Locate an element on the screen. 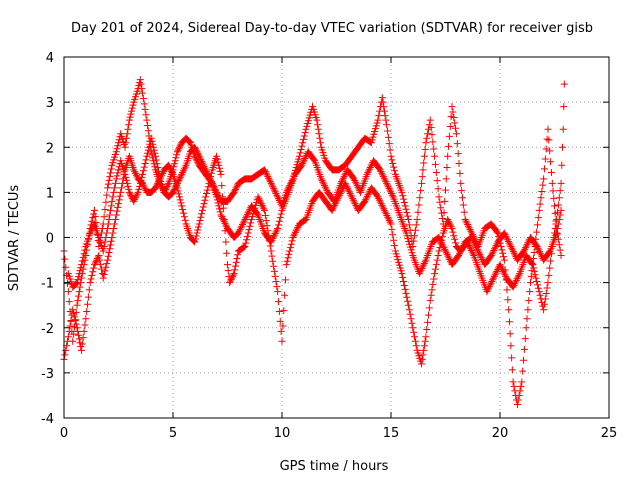 The height and width of the screenshot is (480, 640). y-tick-label: -4 is located at coordinates (47, 419).